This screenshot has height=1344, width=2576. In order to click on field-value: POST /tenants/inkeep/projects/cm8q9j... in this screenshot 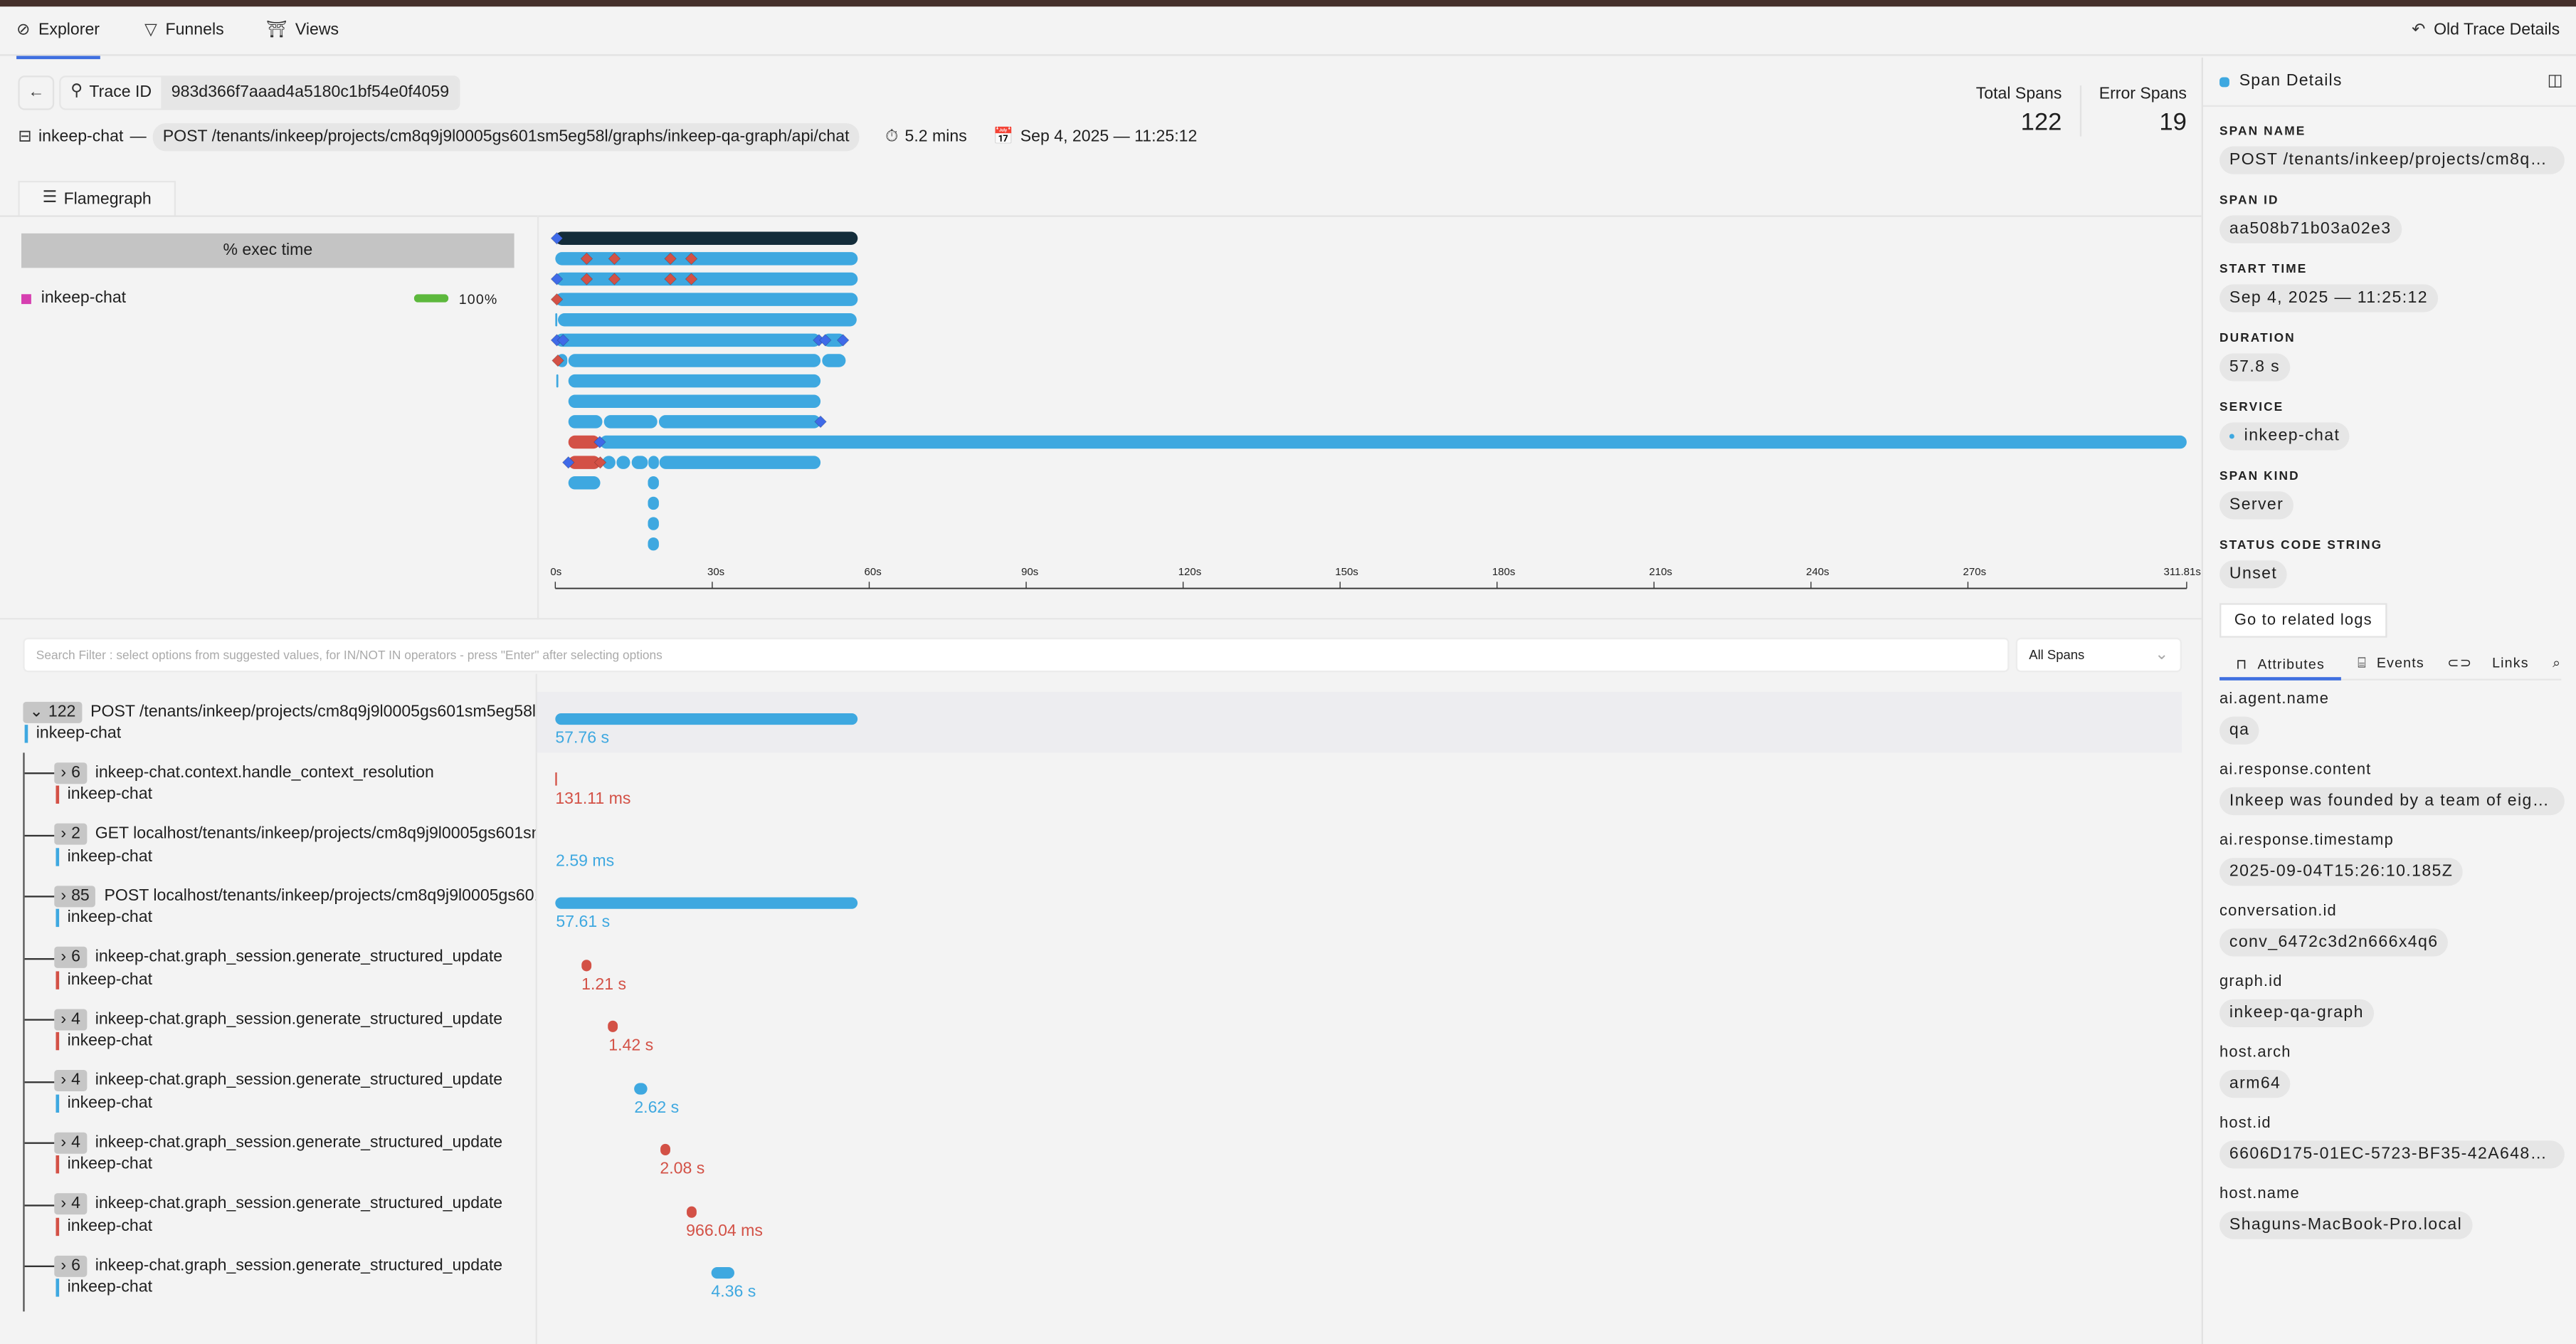, I will do `click(2392, 160)`.